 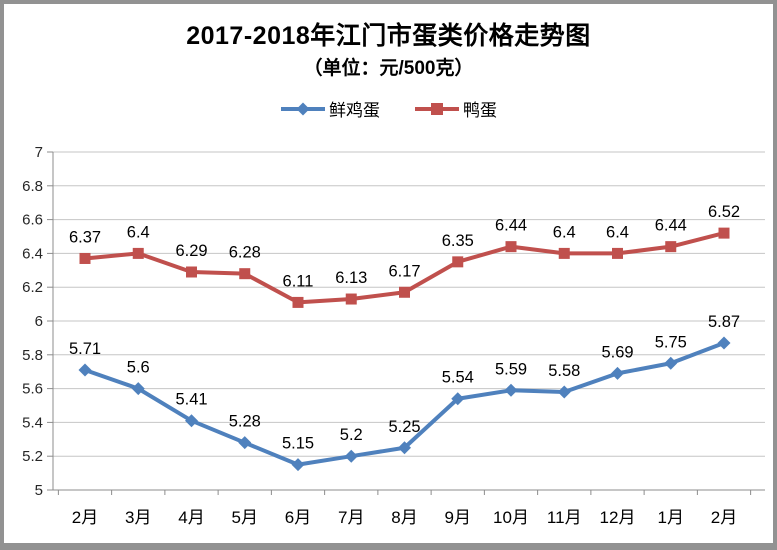 I want to click on svg-text: 6.52, so click(x=724, y=212).